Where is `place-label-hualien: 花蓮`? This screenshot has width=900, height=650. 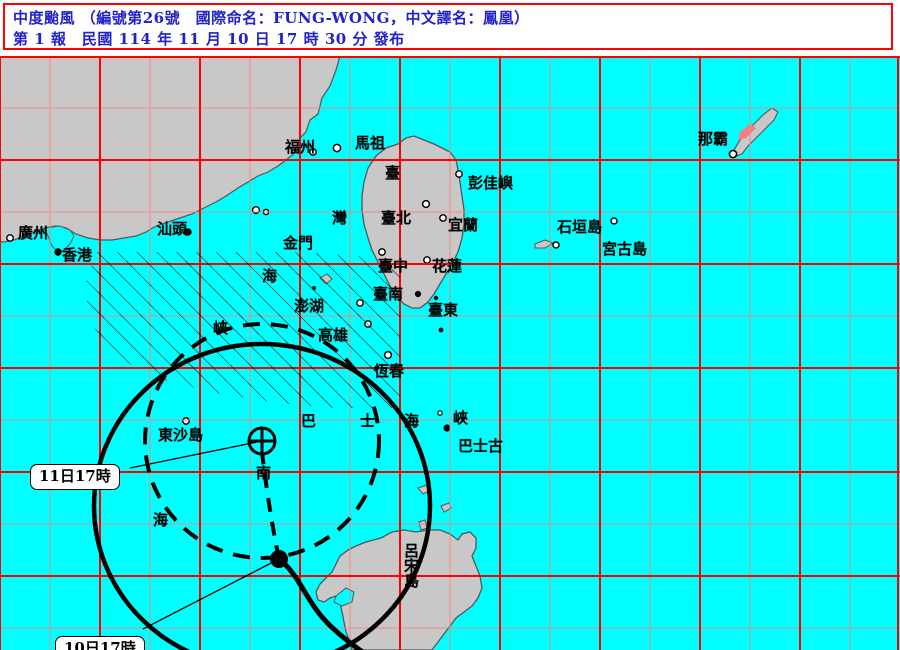 place-label-hualien: 花蓮 is located at coordinates (447, 266).